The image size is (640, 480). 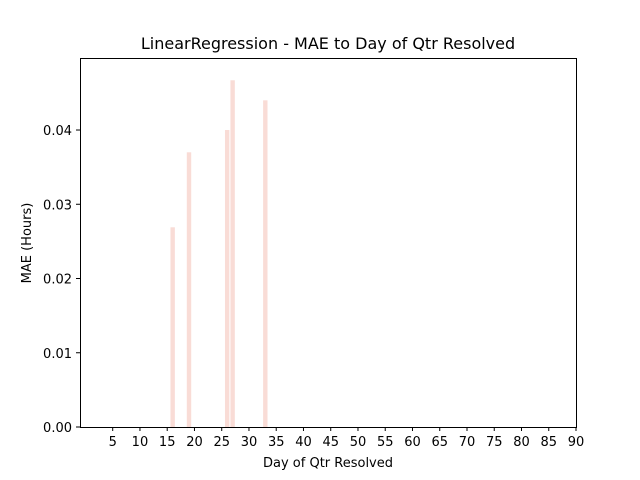 I want to click on y-tick-label: 0.02, so click(x=57, y=280).